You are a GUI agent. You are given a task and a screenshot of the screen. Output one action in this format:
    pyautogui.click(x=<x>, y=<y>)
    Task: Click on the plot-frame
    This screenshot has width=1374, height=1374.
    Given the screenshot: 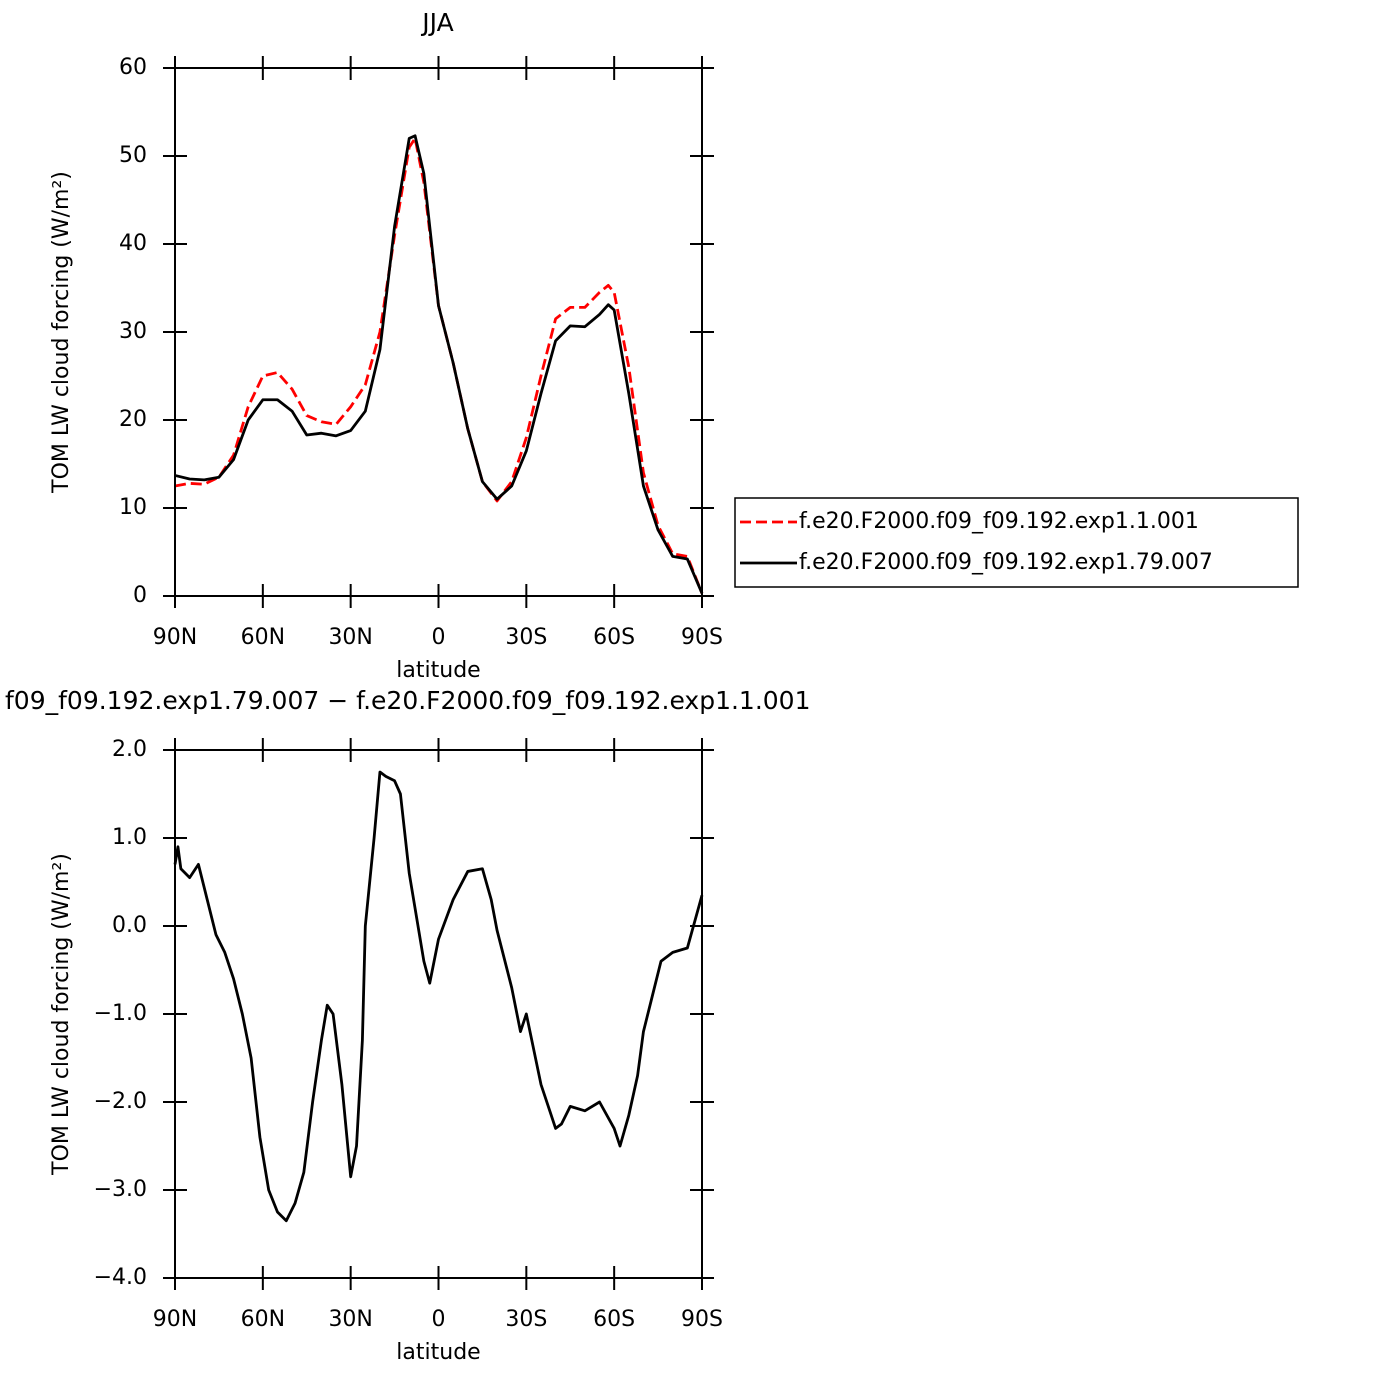 What is the action you would take?
    pyautogui.click(x=438, y=1014)
    